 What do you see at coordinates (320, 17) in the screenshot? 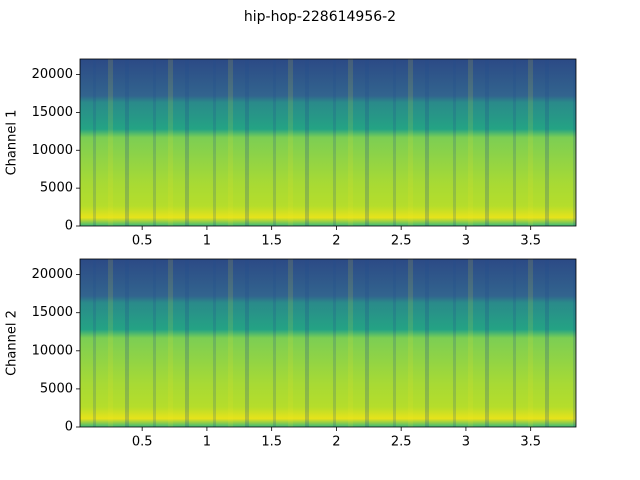
I see `figure-title: hip-hop-228614956-2` at bounding box center [320, 17].